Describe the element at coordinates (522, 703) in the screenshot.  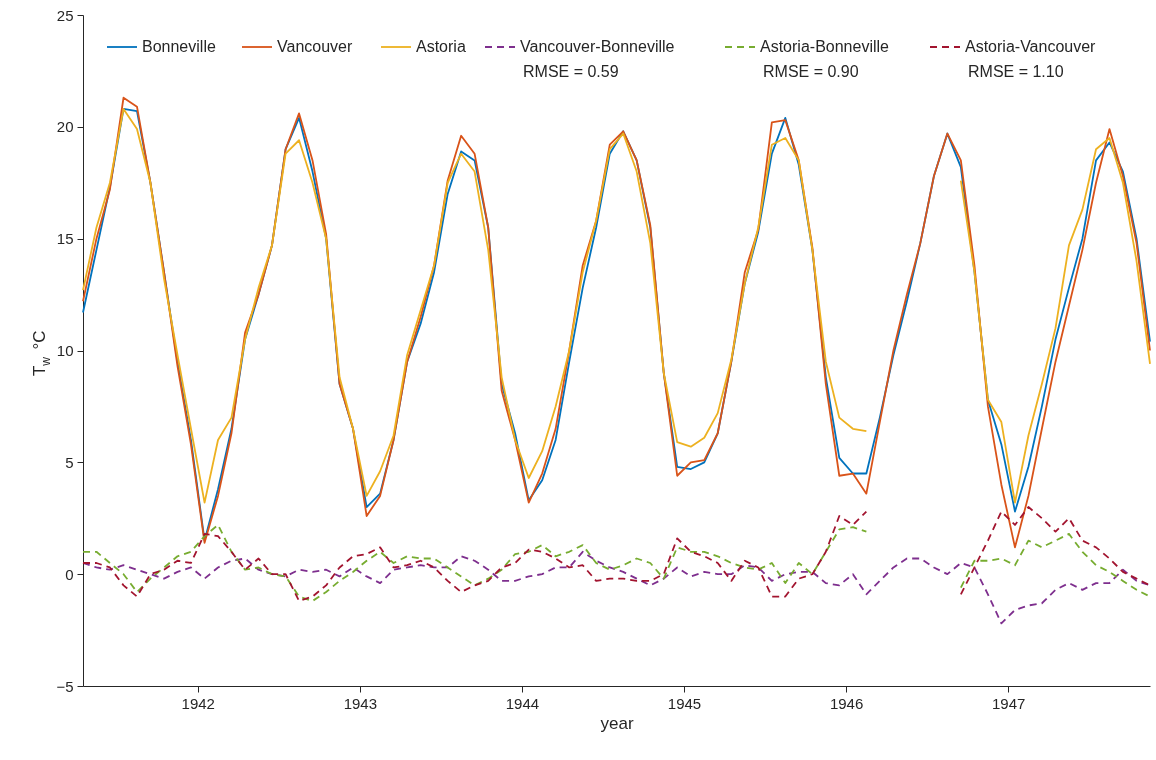
I see `x-tick-label: 1944` at that location.